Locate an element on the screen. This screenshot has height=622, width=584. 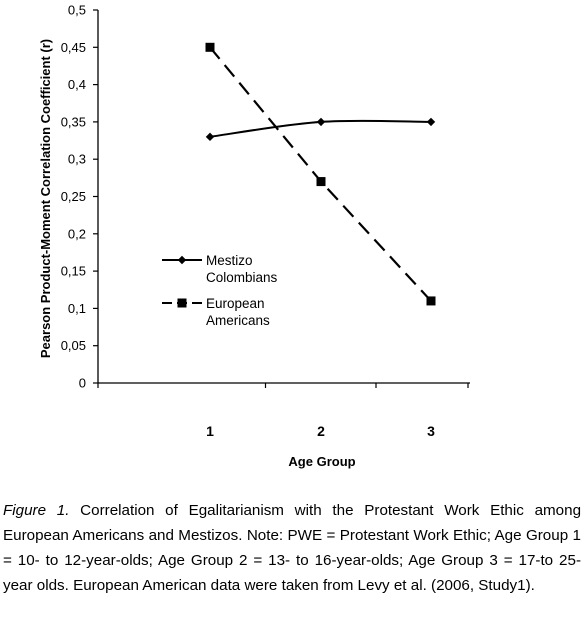
y-tick-label: 0,3 is located at coordinates (77, 159).